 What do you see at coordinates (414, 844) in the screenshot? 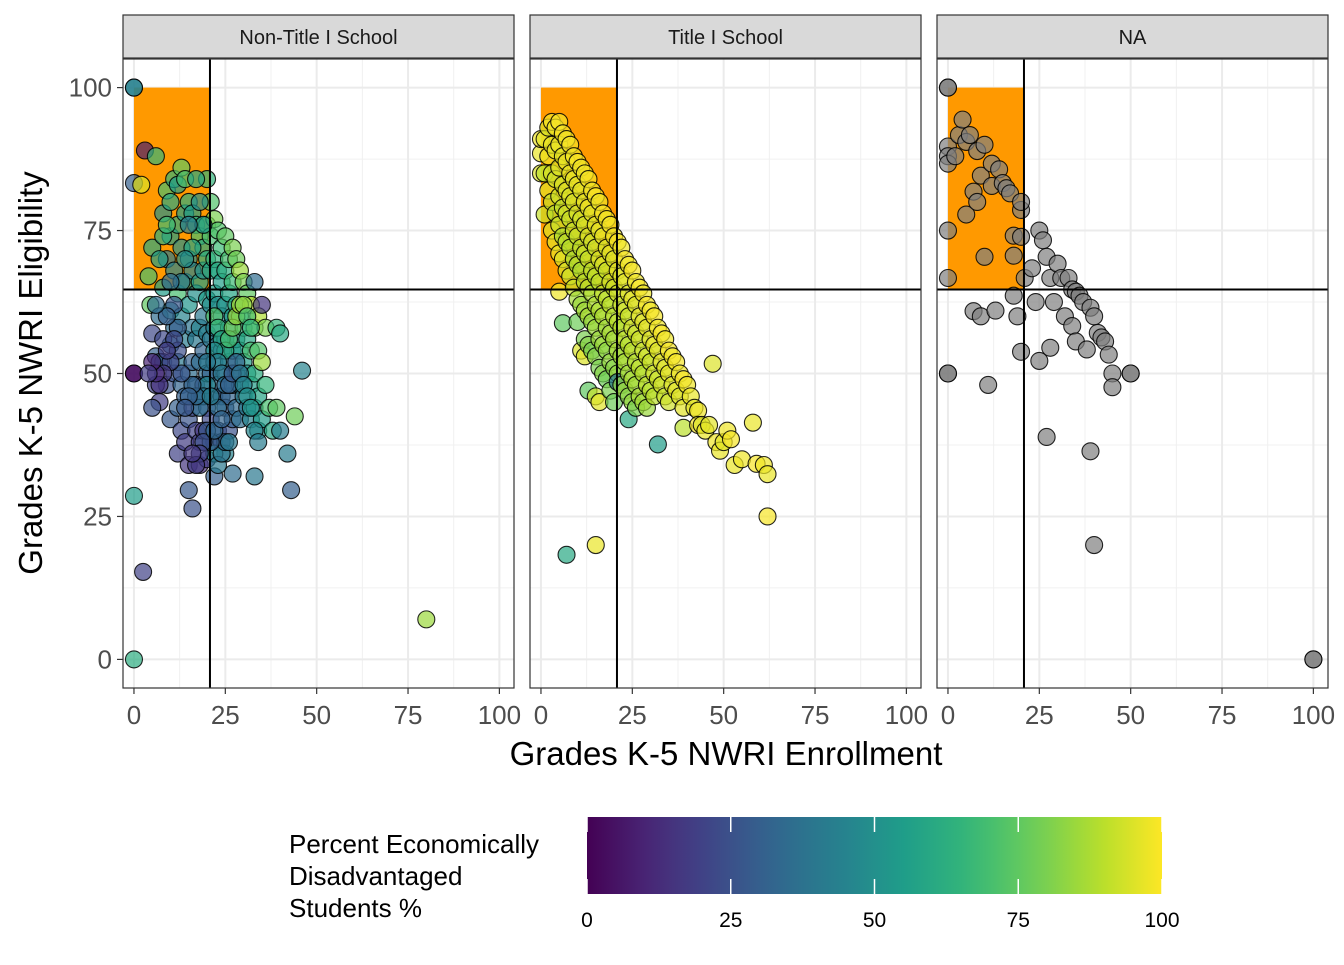
I see `legend-title-line: Percent Economically` at bounding box center [414, 844].